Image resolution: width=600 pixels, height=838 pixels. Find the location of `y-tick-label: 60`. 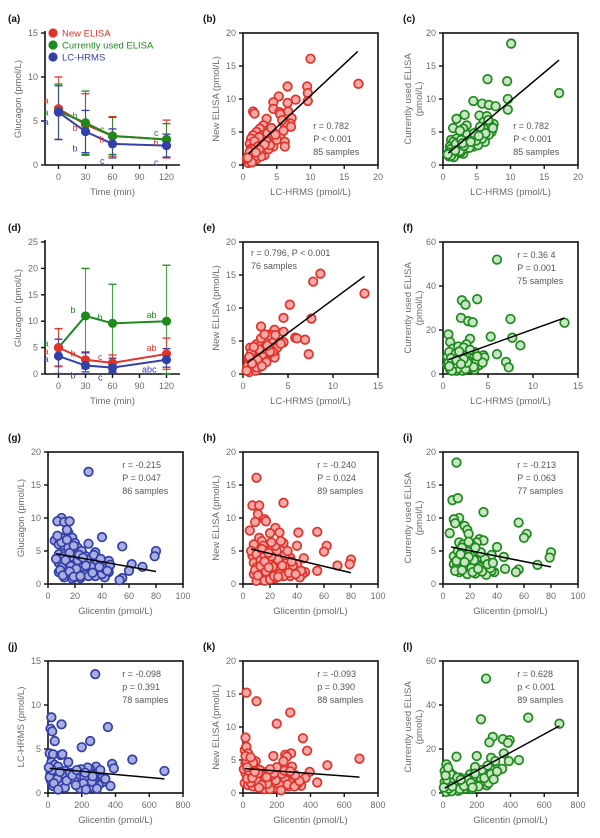

y-tick-label: 60 is located at coordinates (431, 661).